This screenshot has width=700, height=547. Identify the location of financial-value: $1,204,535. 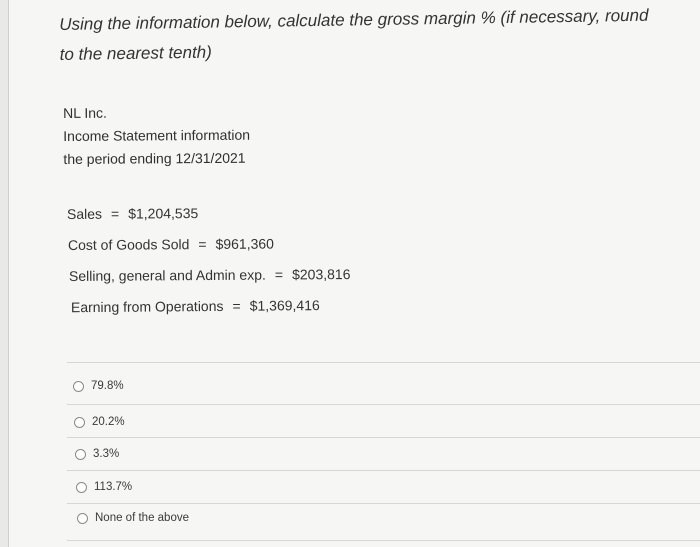
(163, 213).